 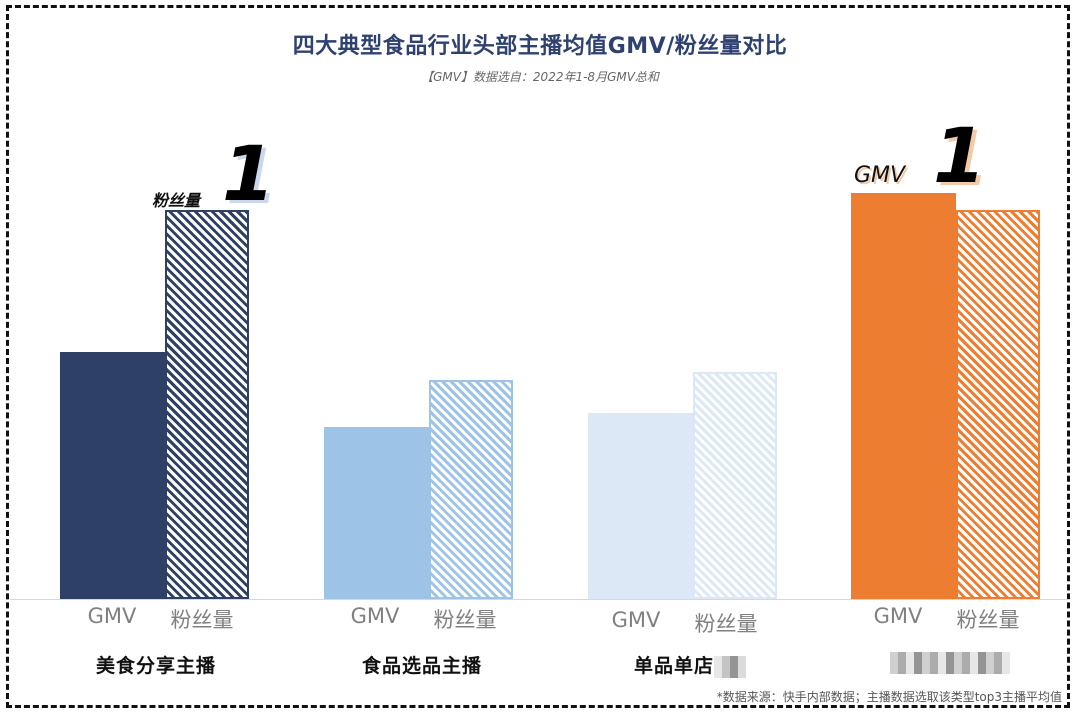 I want to click on category-label: 单品单店, so click(x=690, y=664).